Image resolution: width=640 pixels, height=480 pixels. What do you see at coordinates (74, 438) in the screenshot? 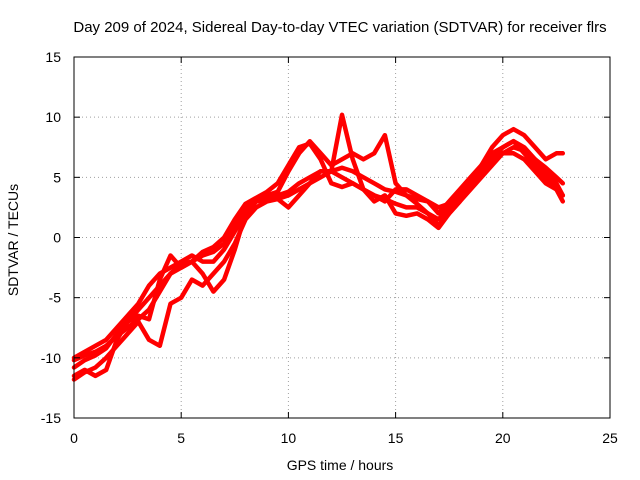
I see `x-tick-label: 0` at bounding box center [74, 438].